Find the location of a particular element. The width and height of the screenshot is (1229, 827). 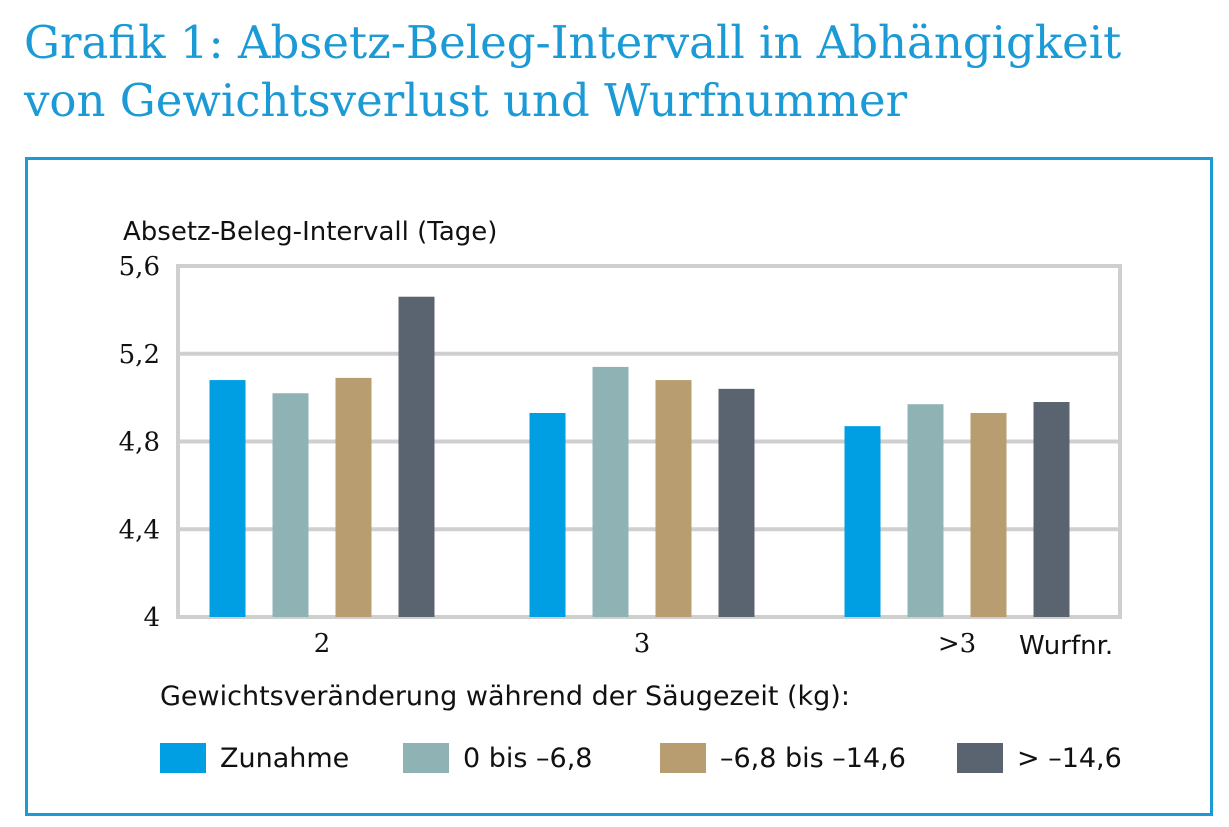

legend-label-ueber-14-6: > –14,6 is located at coordinates (1069, 758).